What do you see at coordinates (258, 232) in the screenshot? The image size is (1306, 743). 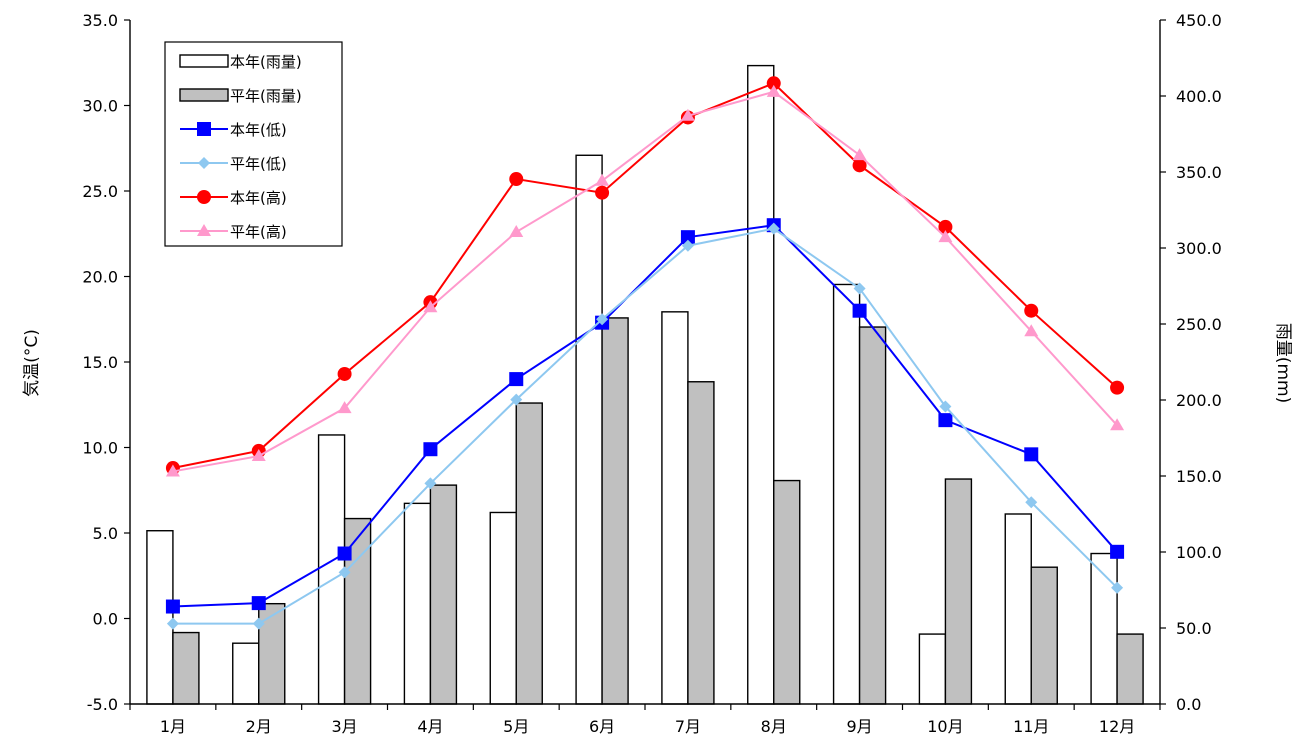 I see `legend-label: 平年(高)` at bounding box center [258, 232].